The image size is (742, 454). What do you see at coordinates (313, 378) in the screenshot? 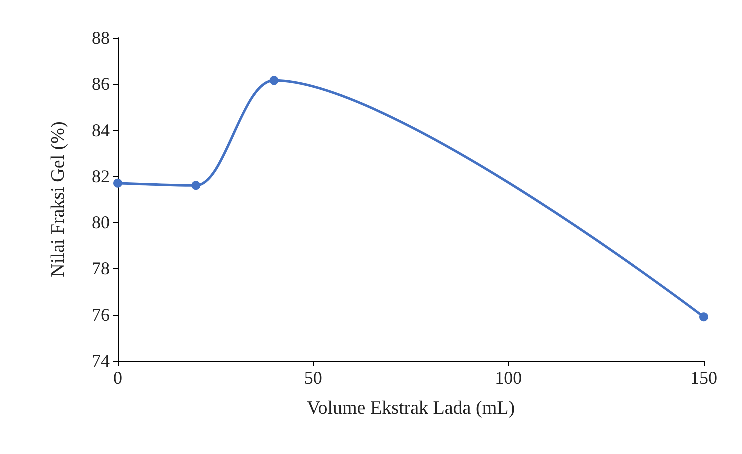
I see `x-tick-label: 50` at bounding box center [313, 378].